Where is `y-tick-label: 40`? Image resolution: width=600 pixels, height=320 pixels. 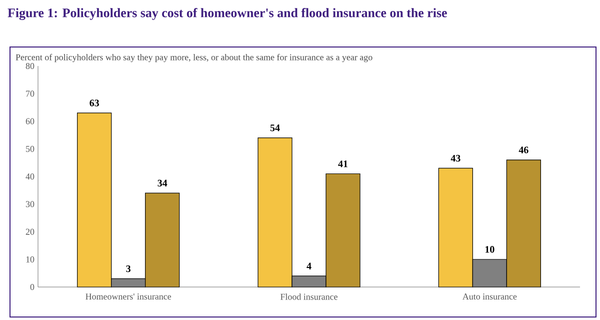 y-tick-label: 40 is located at coordinates (30, 176).